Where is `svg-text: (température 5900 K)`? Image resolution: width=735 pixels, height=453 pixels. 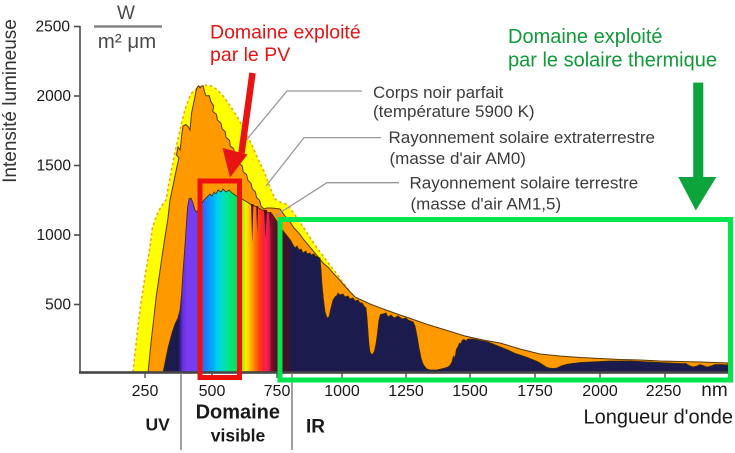
svg-text: (température 5900 K) is located at coordinates (454, 111).